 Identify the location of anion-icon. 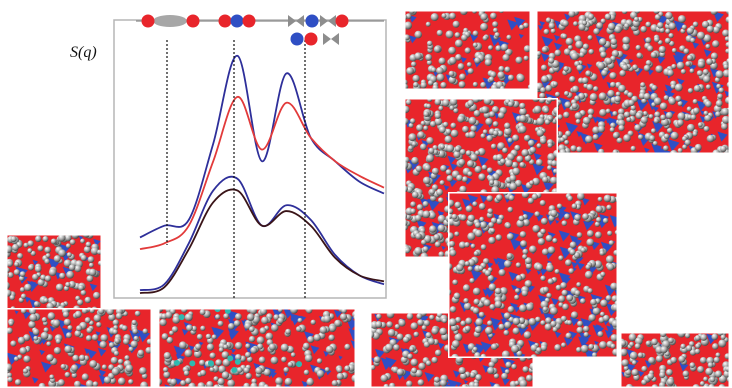
(342, 21).